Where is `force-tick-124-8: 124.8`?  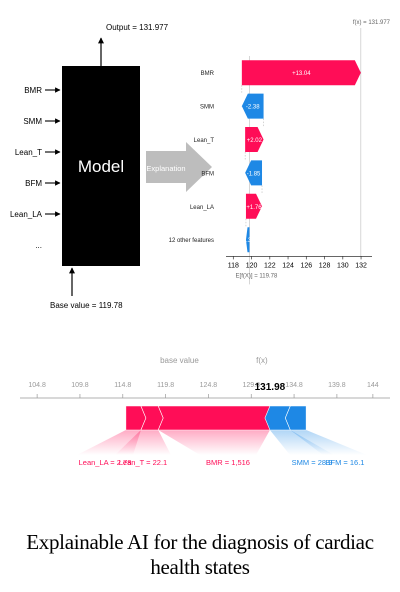
force-tick-124-8: 124.8 is located at coordinates (209, 385).